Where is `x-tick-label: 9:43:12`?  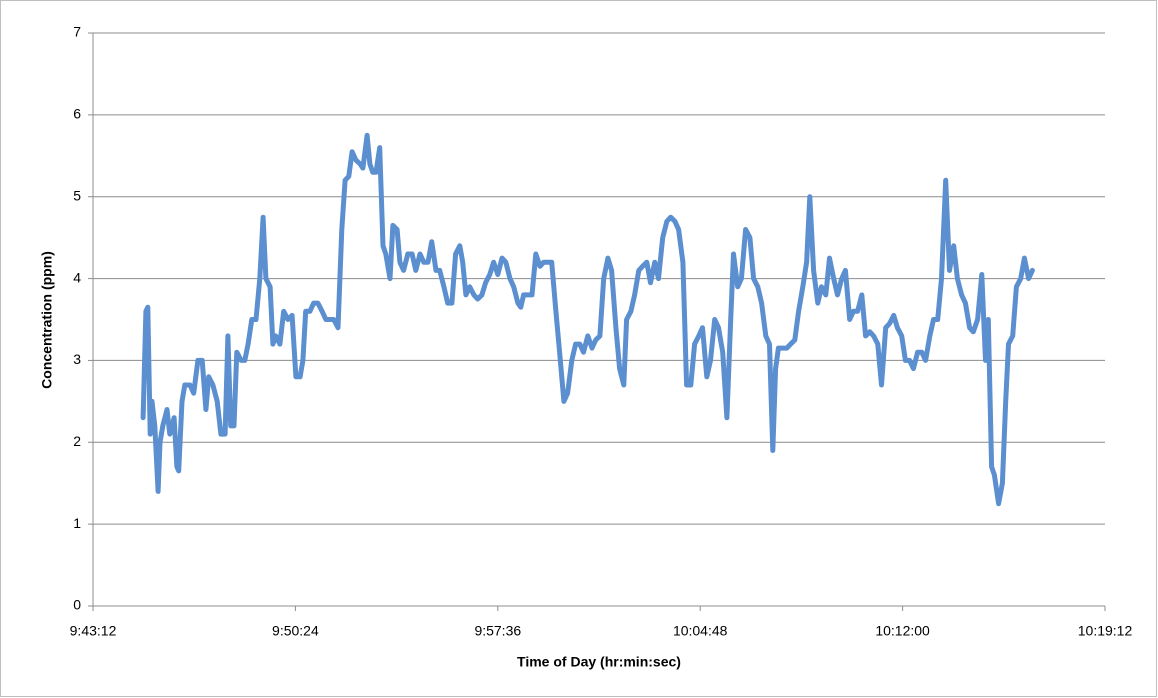 x-tick-label: 9:43:12 is located at coordinates (93, 631).